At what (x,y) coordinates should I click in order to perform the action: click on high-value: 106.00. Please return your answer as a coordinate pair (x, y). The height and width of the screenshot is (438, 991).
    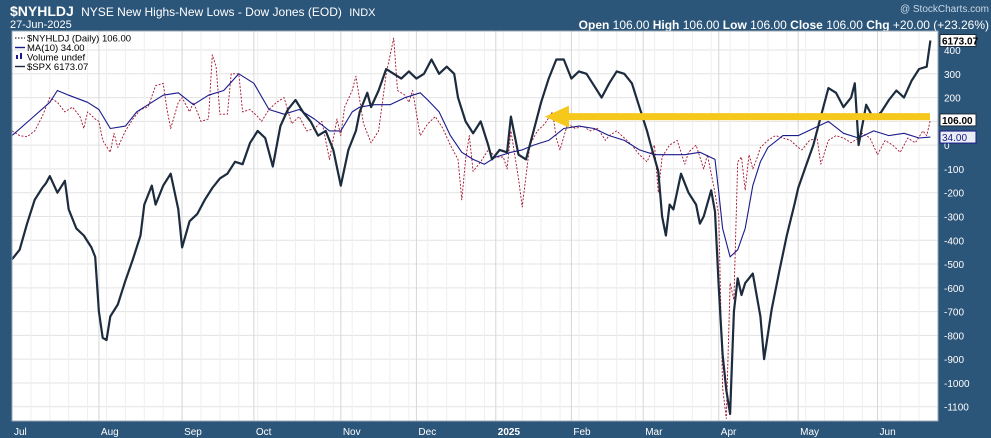
    Looking at the image, I should click on (701, 25).